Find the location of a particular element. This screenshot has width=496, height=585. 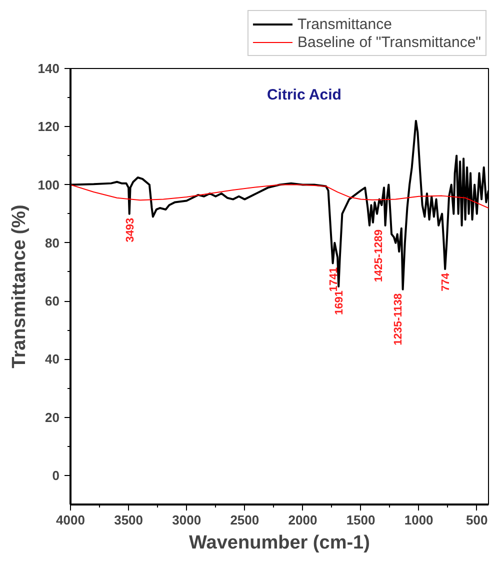

legend-label: Baseline of "Transmittance" is located at coordinates (389, 42).